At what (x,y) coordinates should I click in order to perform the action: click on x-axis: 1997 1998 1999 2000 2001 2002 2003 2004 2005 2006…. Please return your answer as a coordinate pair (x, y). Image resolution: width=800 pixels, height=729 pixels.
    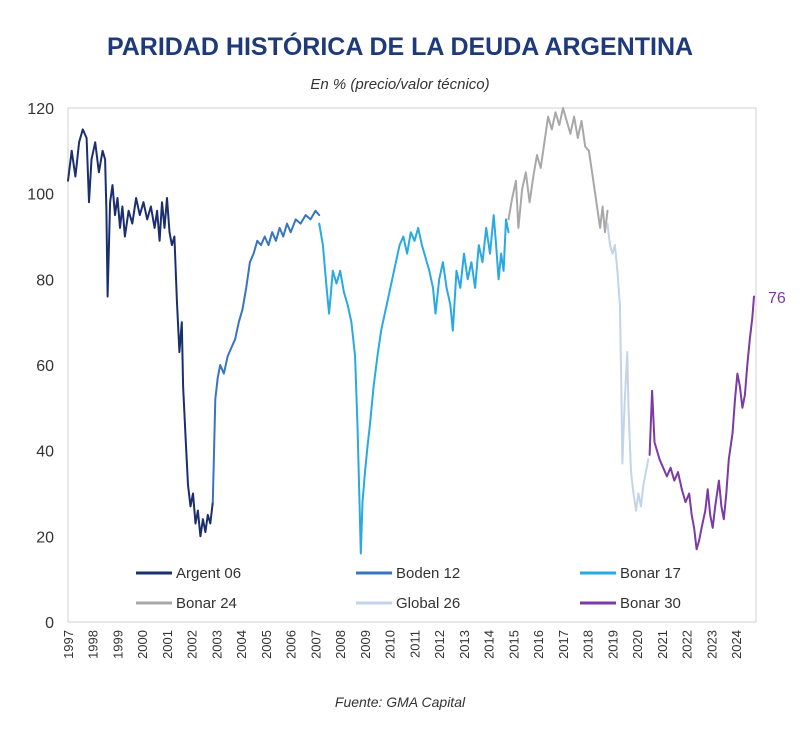
    Looking at the image, I should click on (402, 644).